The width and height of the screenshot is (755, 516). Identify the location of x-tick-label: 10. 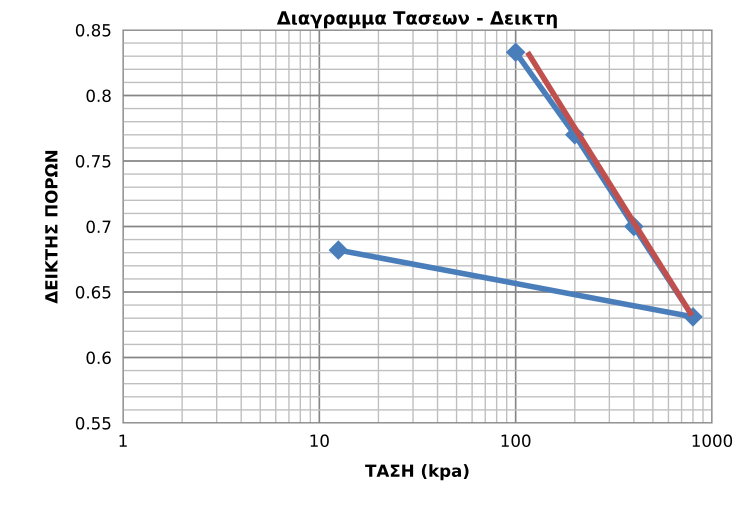
(319, 441).